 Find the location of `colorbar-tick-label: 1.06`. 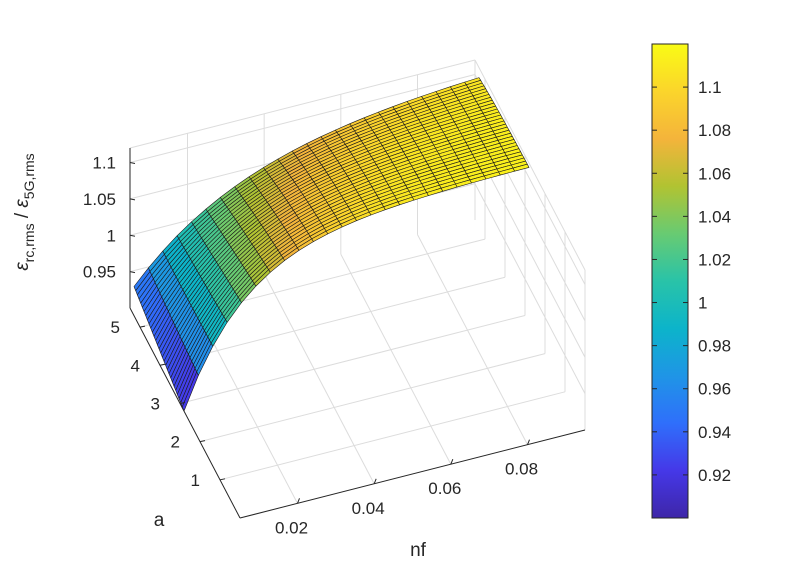

colorbar-tick-label: 1.06 is located at coordinates (714, 173).